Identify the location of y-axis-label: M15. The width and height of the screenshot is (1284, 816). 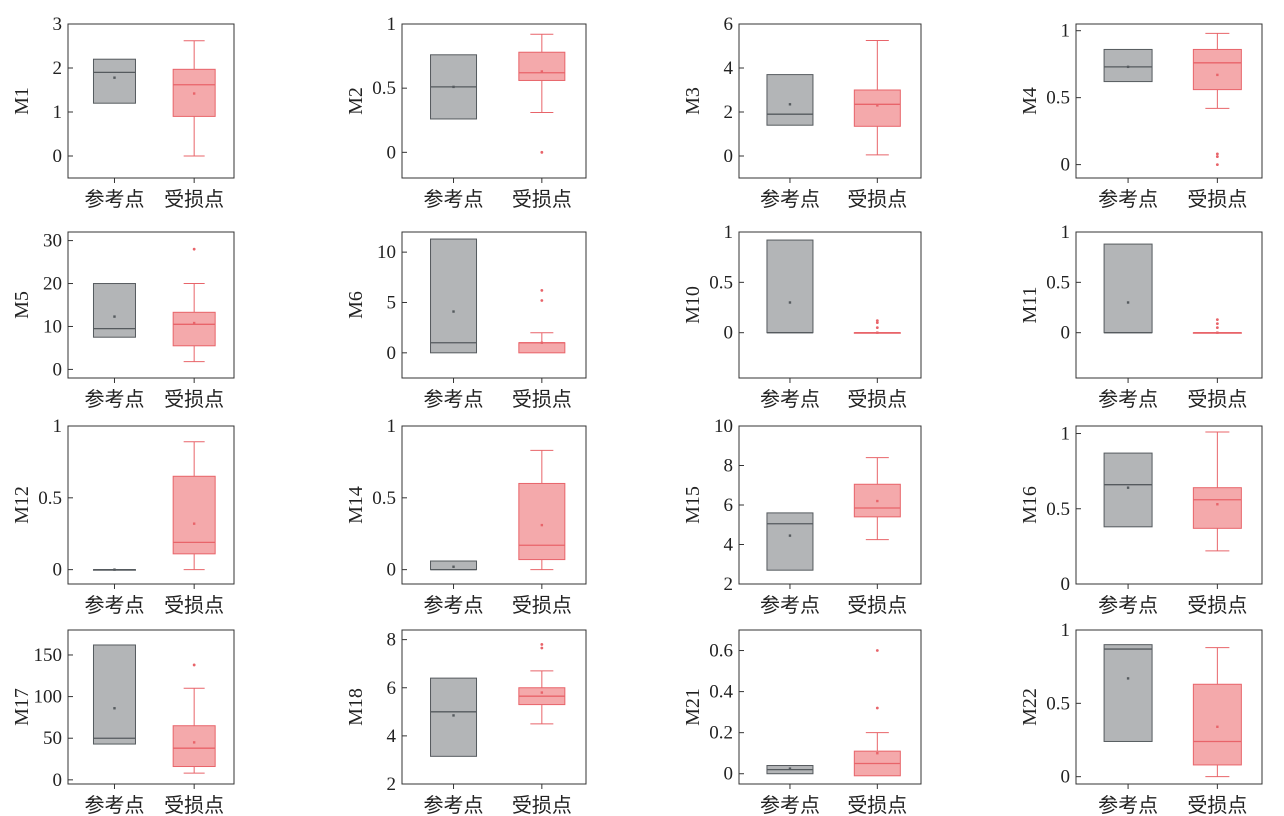
(693, 505).